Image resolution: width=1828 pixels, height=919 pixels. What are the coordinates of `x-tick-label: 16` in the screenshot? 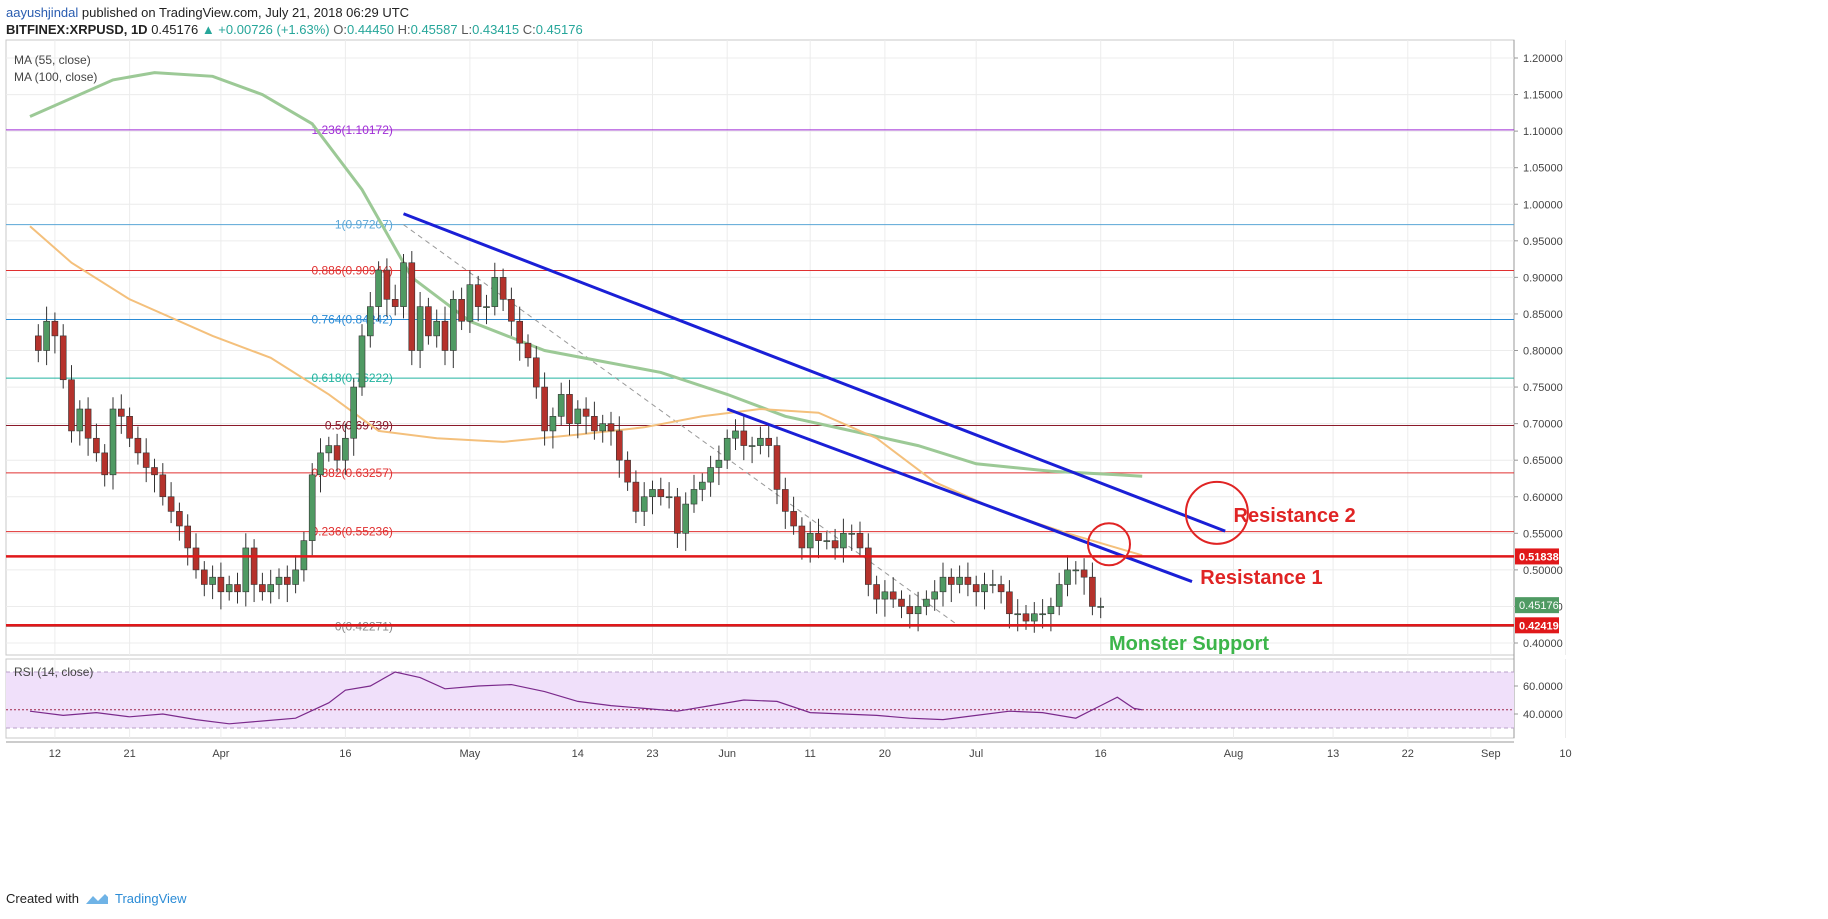 It's located at (1101, 754).